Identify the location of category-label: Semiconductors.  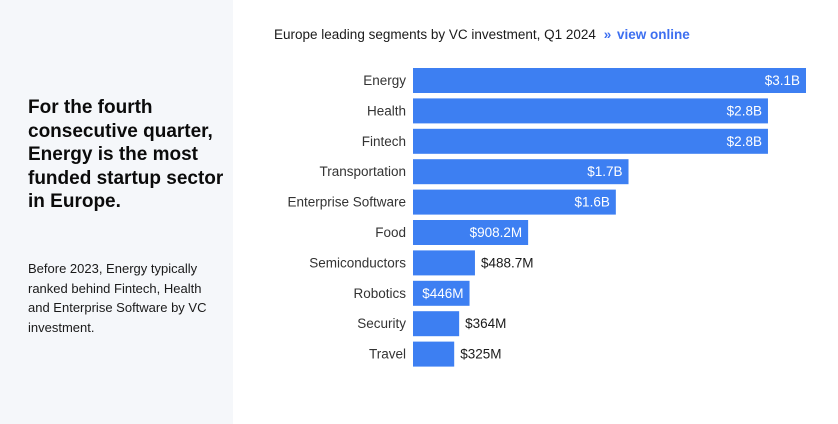
(357, 262).